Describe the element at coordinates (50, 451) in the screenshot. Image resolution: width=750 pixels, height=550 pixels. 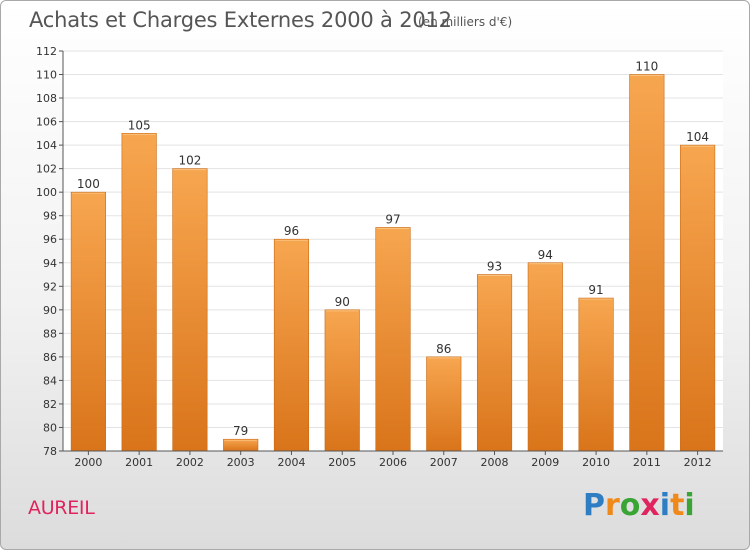
I see `y-tick-label: 78` at that location.